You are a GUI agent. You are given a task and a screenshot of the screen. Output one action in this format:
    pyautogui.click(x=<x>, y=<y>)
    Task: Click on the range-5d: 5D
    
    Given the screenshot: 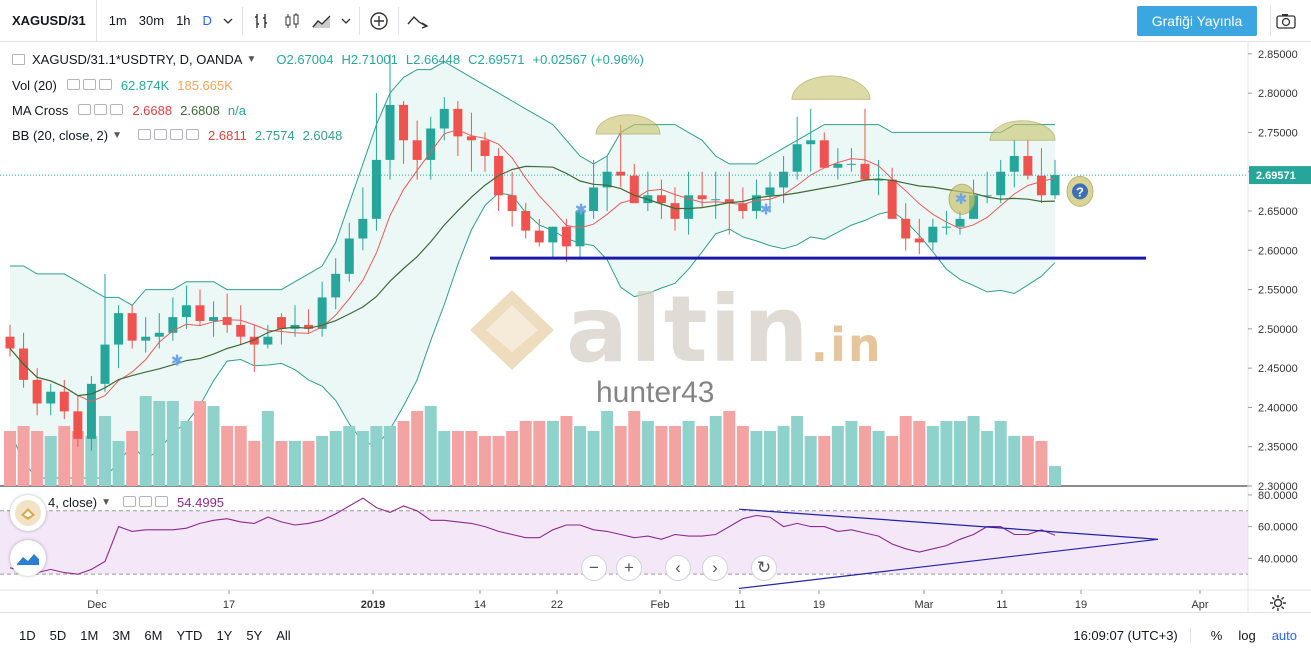 What is the action you would take?
    pyautogui.click(x=58, y=635)
    